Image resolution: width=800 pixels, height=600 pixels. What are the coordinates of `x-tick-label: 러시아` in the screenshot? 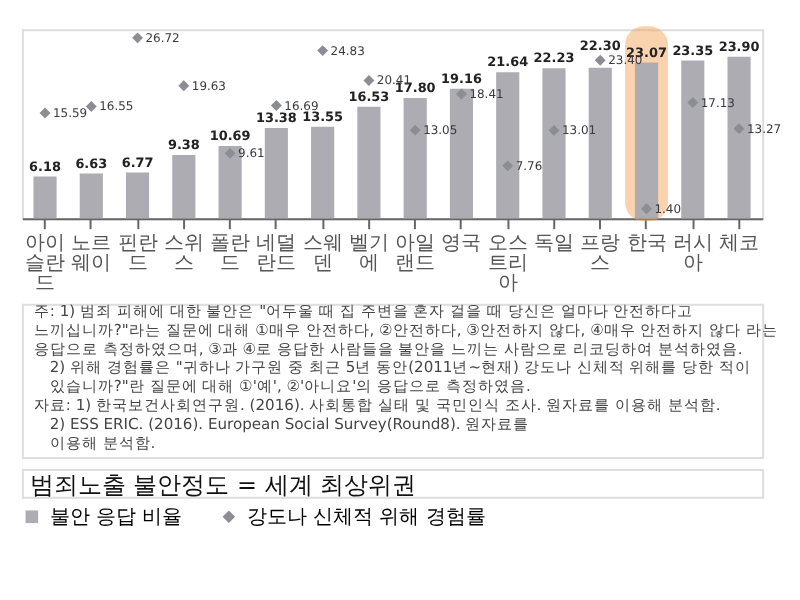 It's located at (692, 254).